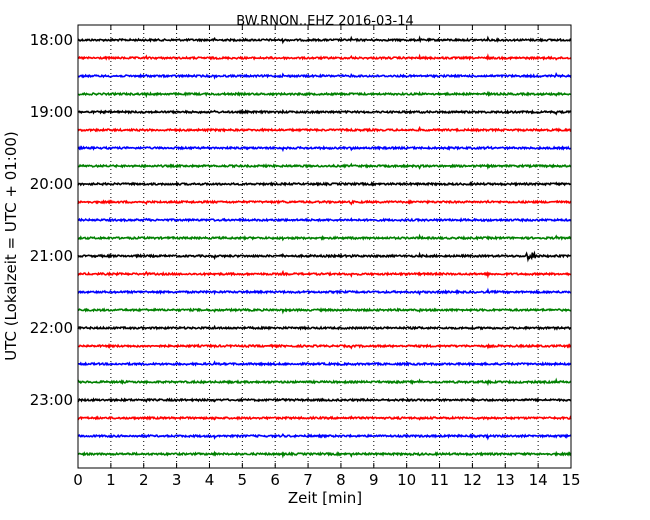 Image resolution: width=650 pixels, height=520 pixels. What do you see at coordinates (324, 220) in the screenshot?
I see `trace-2030` at bounding box center [324, 220].